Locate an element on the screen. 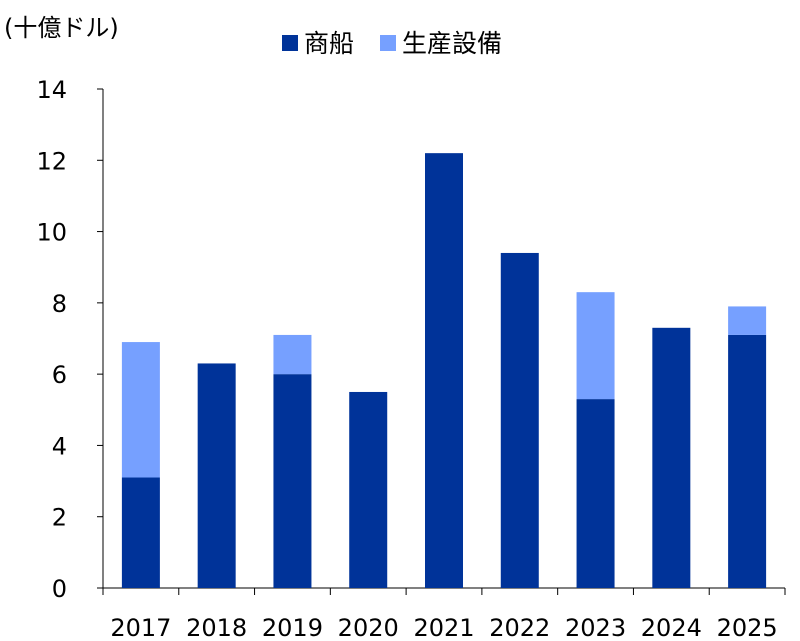 This screenshot has width=800, height=641. legend-label: 商船 is located at coordinates (329, 43).